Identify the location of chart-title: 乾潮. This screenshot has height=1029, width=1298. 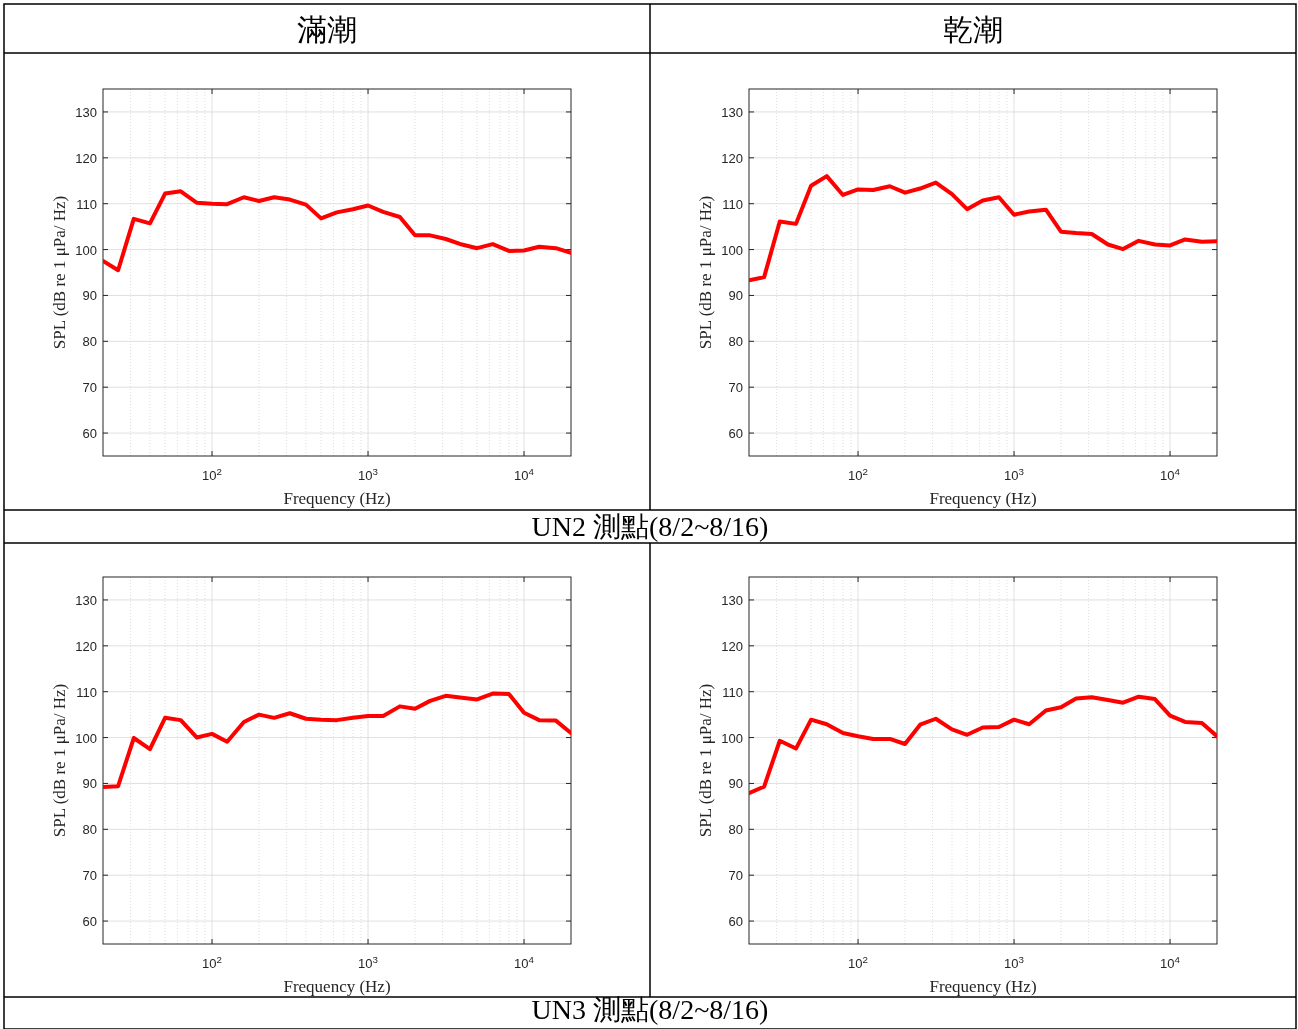
(973, 29).